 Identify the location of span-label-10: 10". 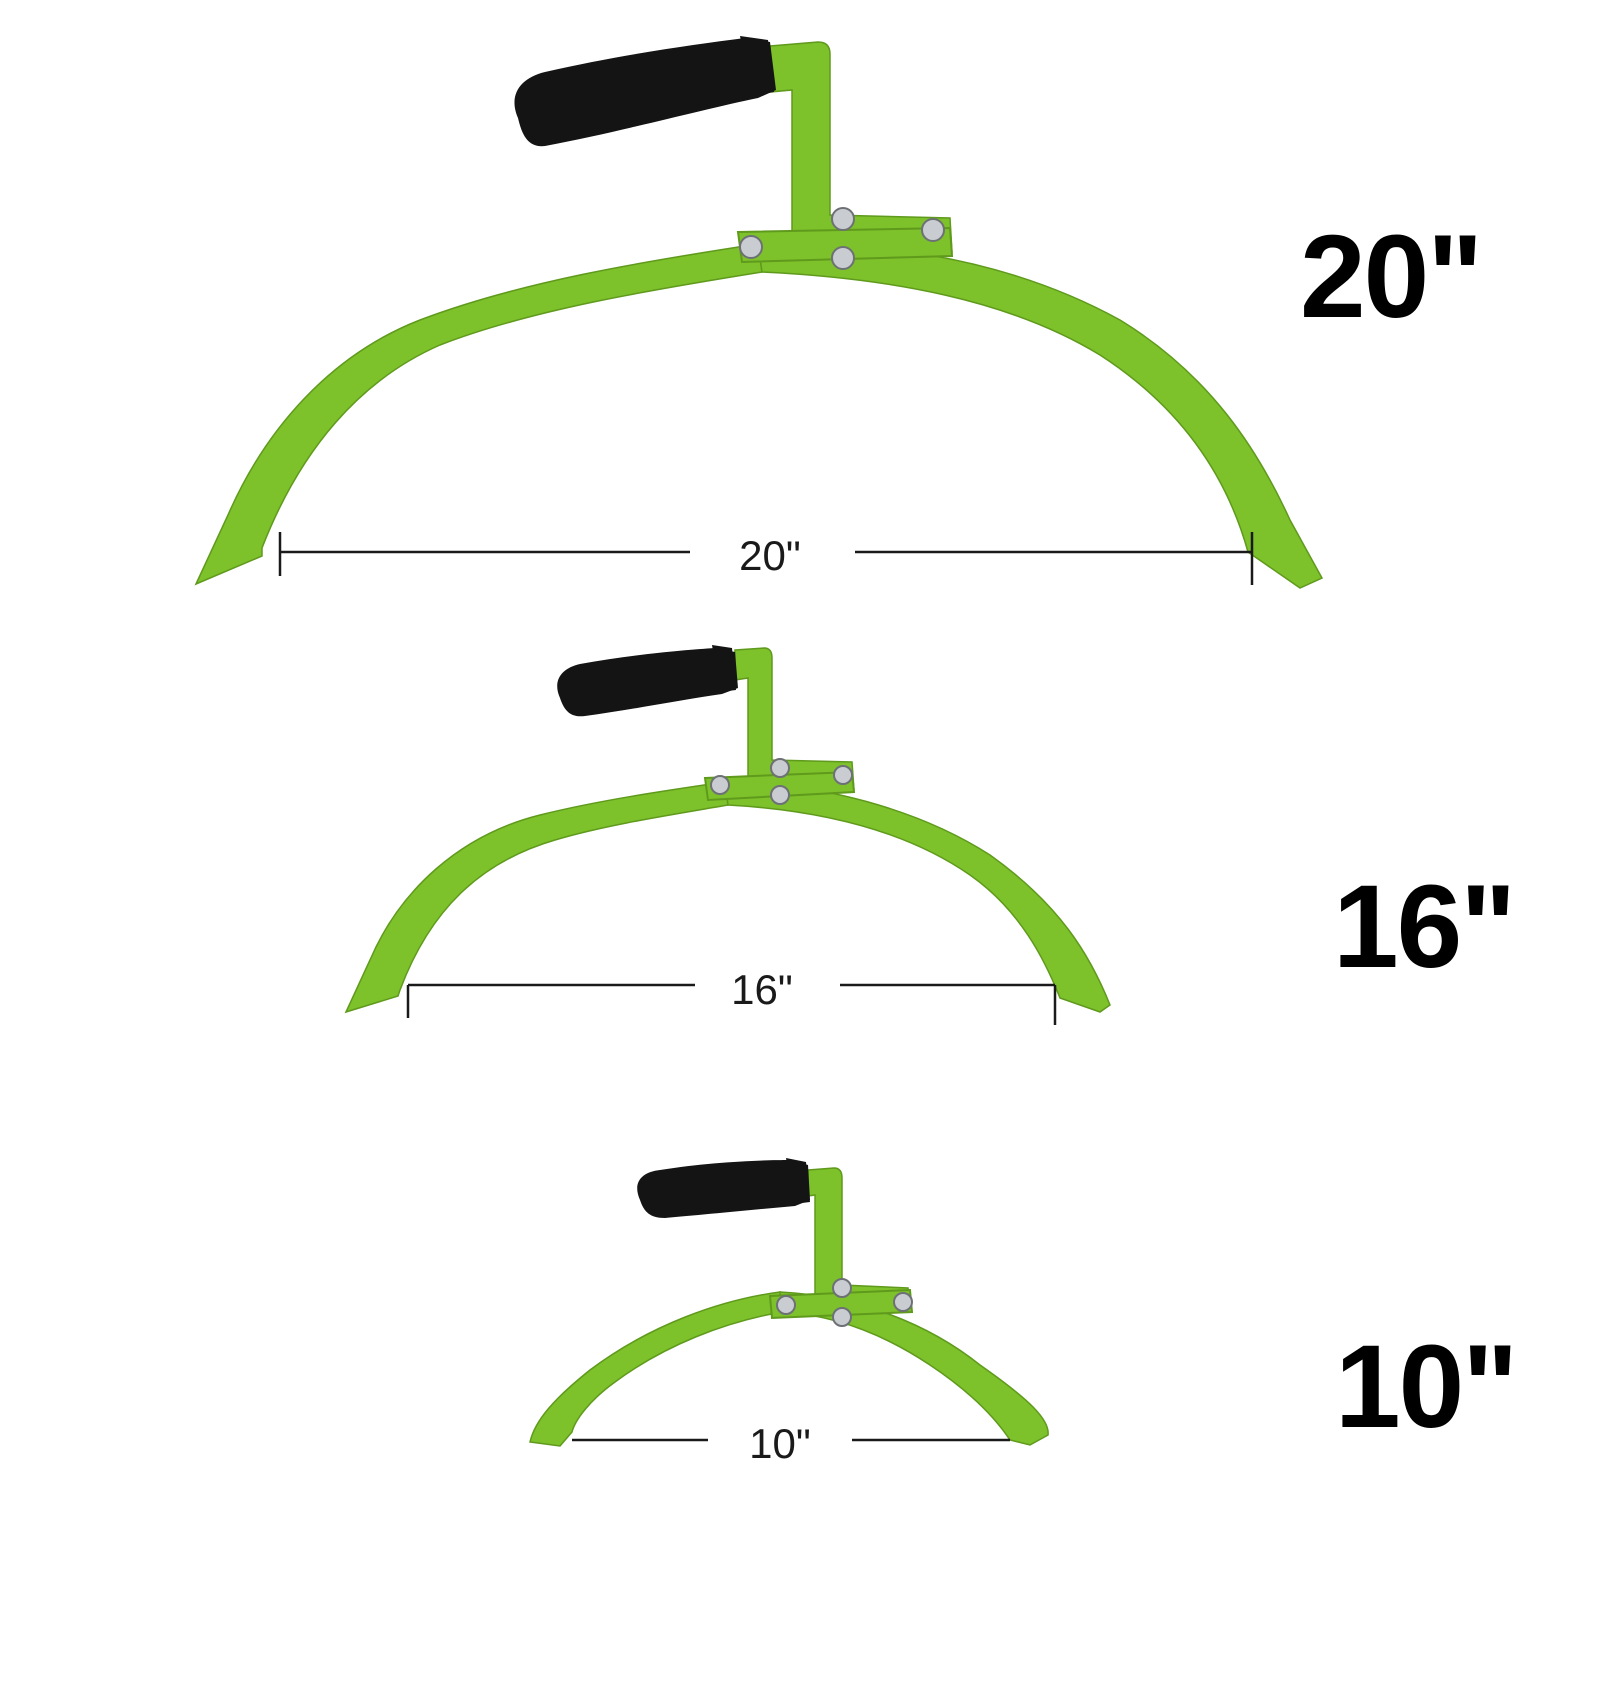
(780, 1443).